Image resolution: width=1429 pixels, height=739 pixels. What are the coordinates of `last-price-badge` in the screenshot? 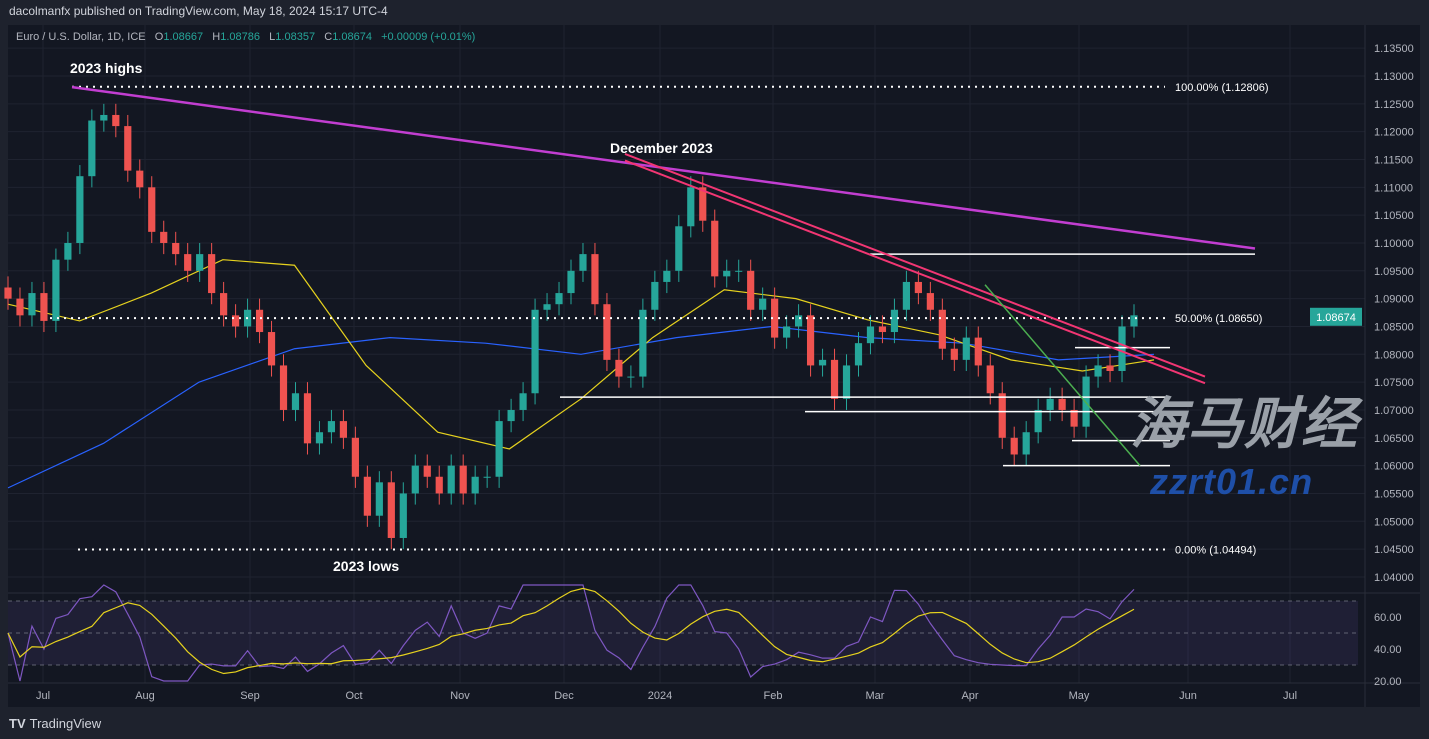 It's located at (1336, 316).